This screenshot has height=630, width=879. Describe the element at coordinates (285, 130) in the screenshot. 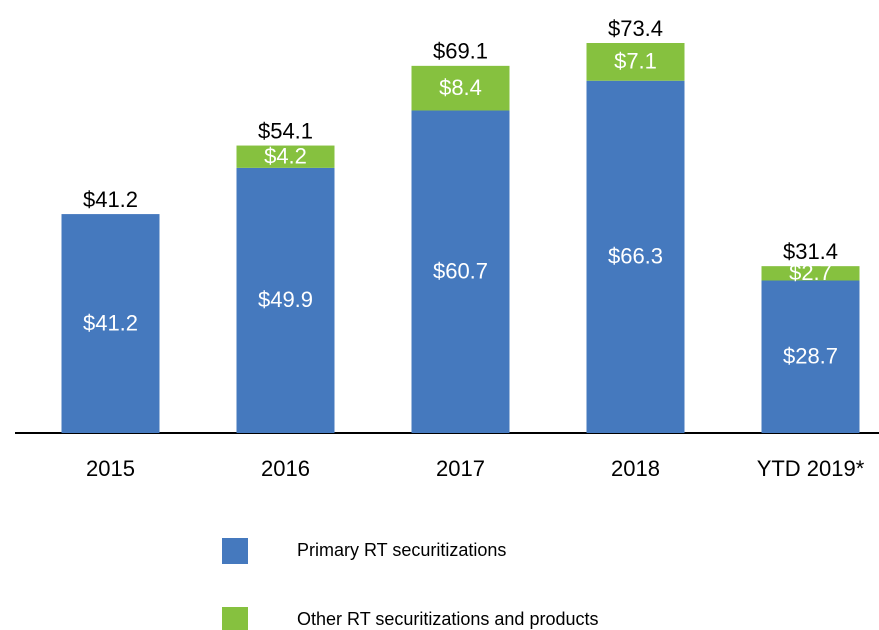

I see `total-label: $54.1` at that location.